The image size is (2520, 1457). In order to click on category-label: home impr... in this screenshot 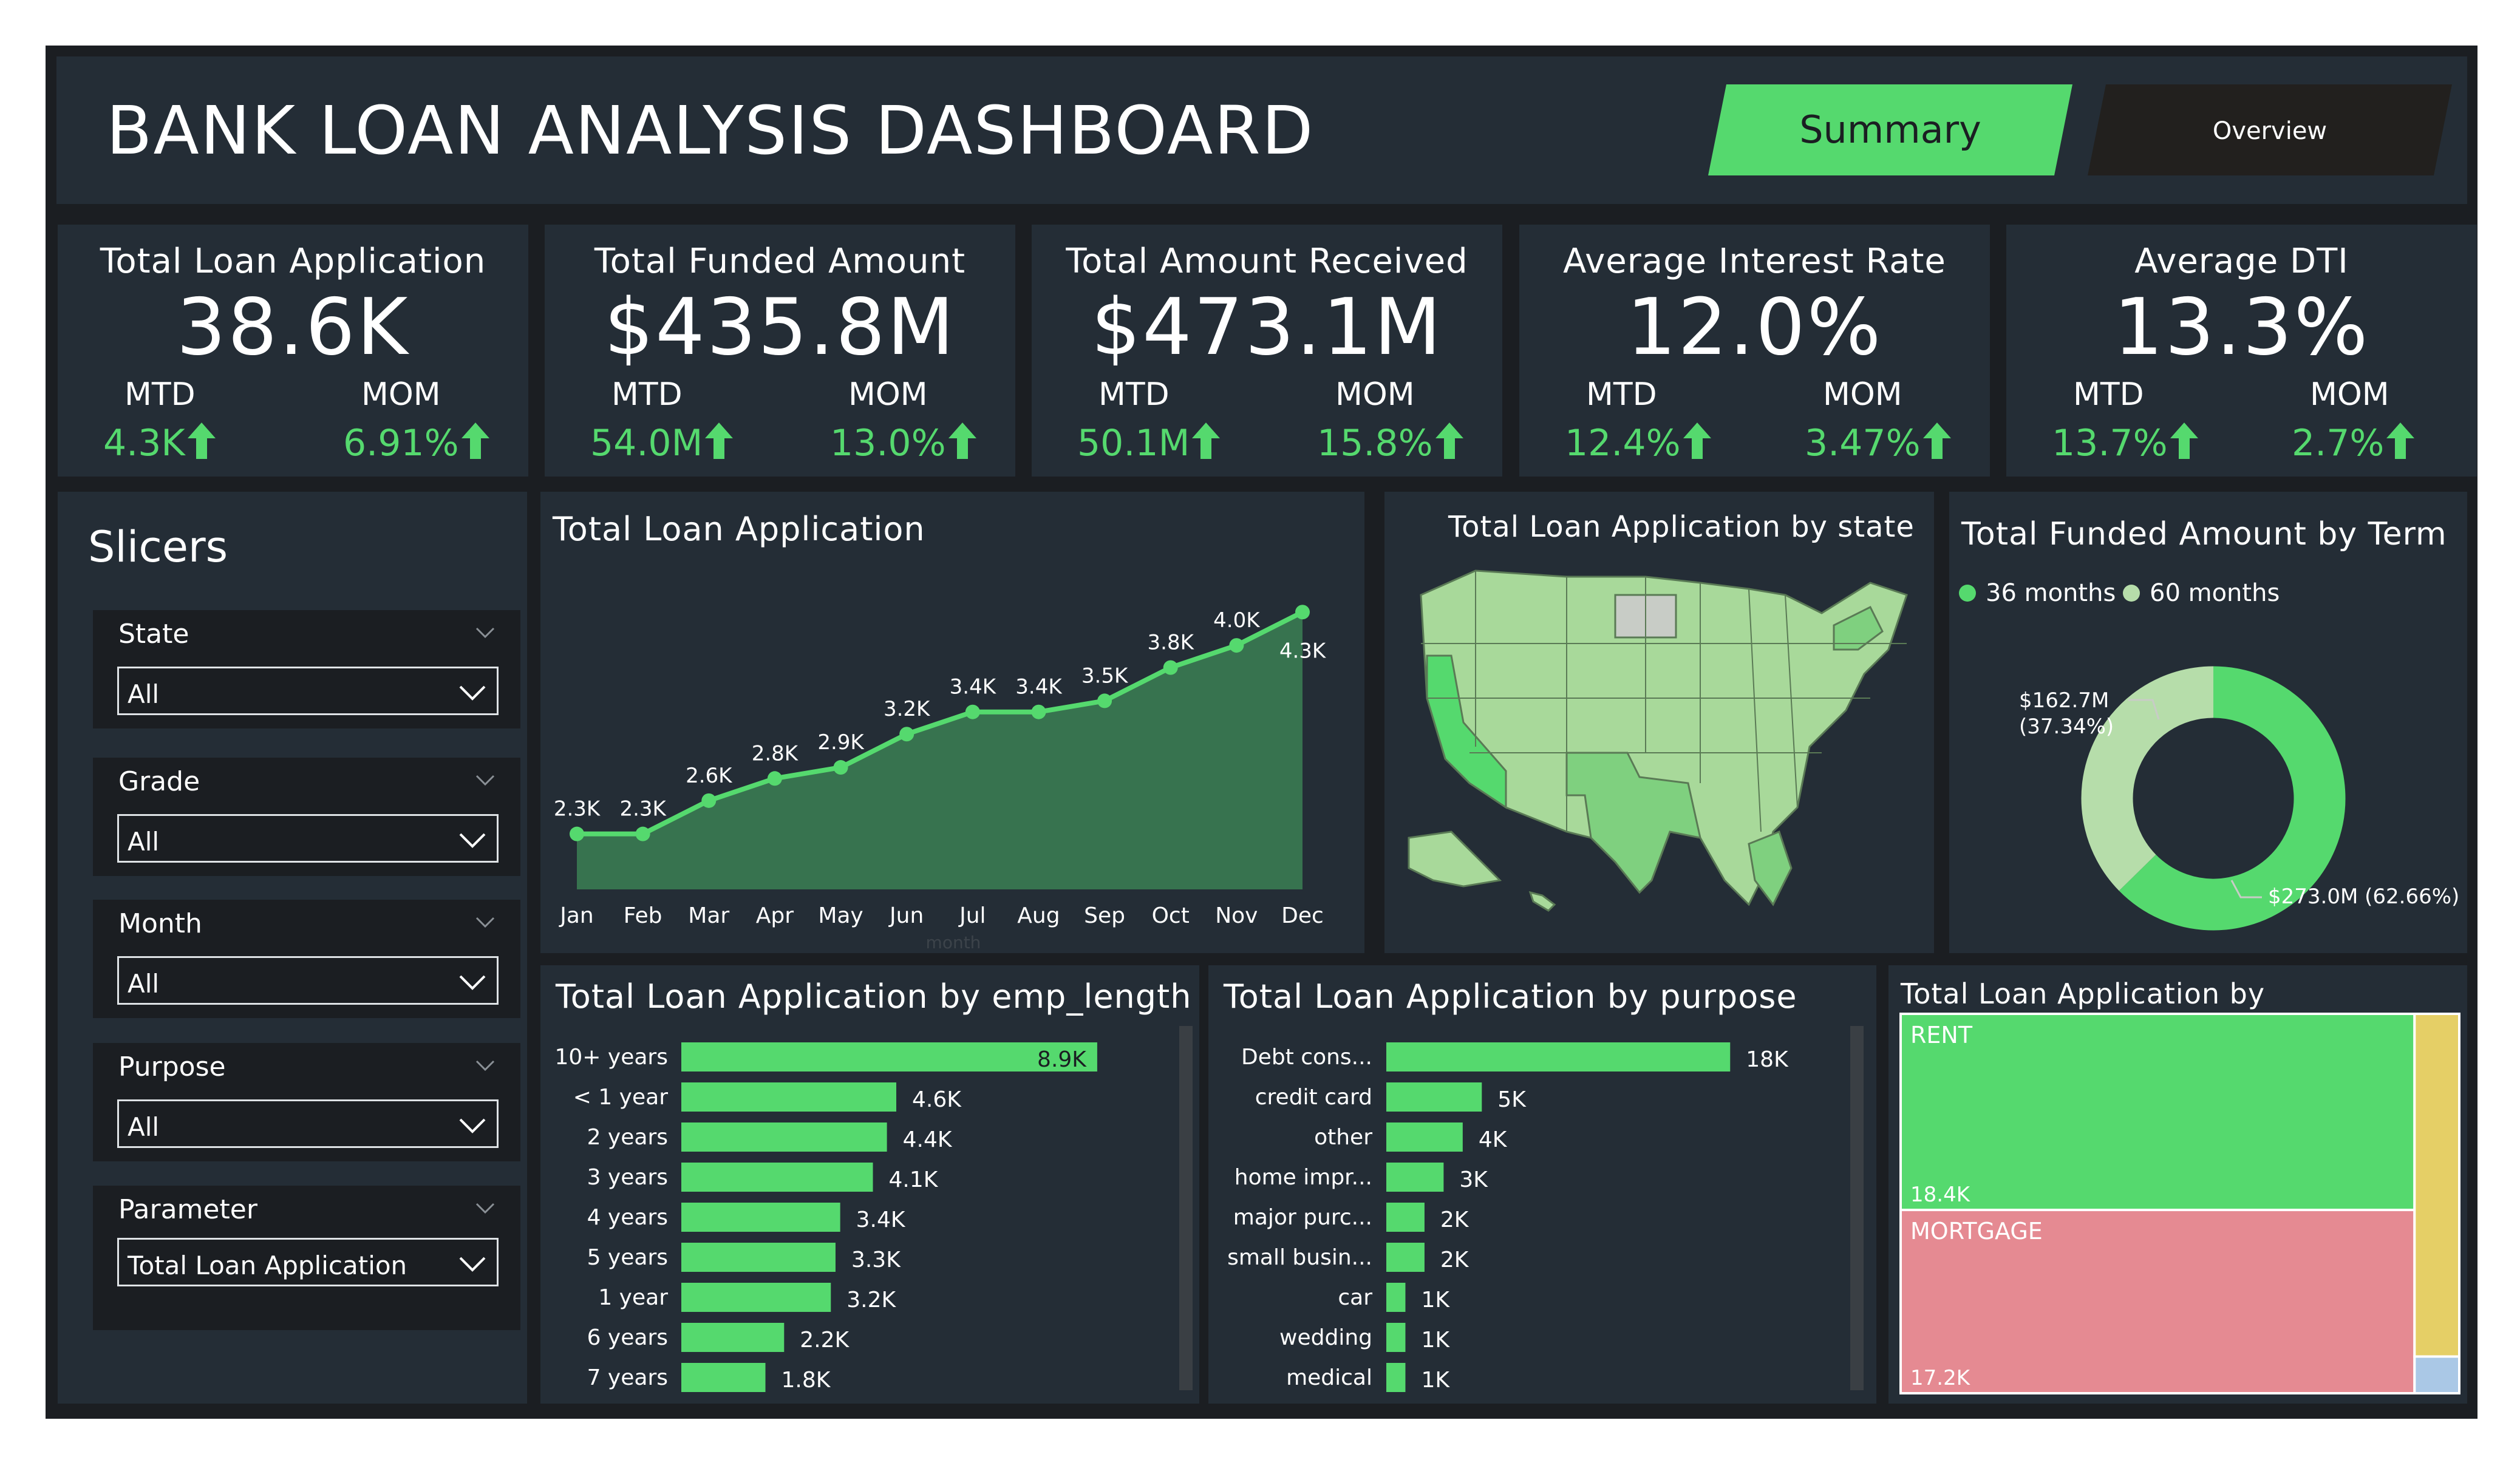, I will do `click(1303, 1177)`.